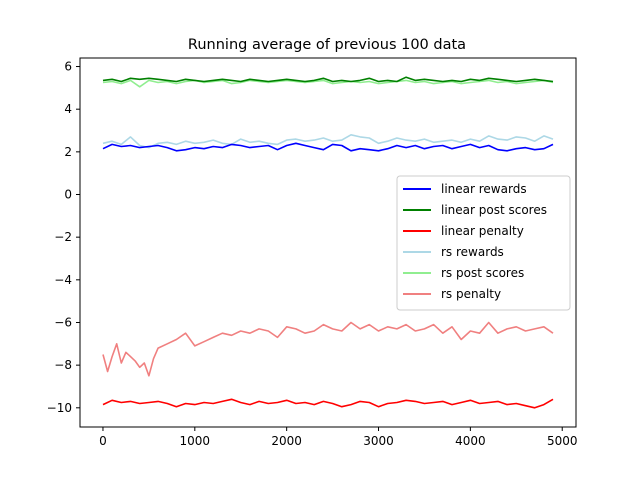  What do you see at coordinates (472, 252) in the screenshot?
I see `legend-label-rs-rewards: rs rewards` at bounding box center [472, 252].